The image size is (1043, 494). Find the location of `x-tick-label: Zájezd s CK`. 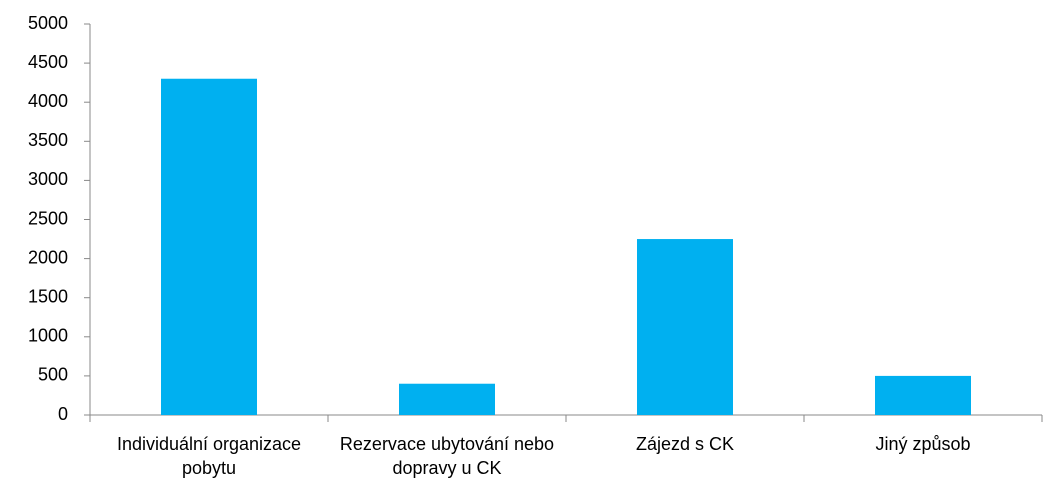

x-tick-label: Zájezd s CK is located at coordinates (685, 444).